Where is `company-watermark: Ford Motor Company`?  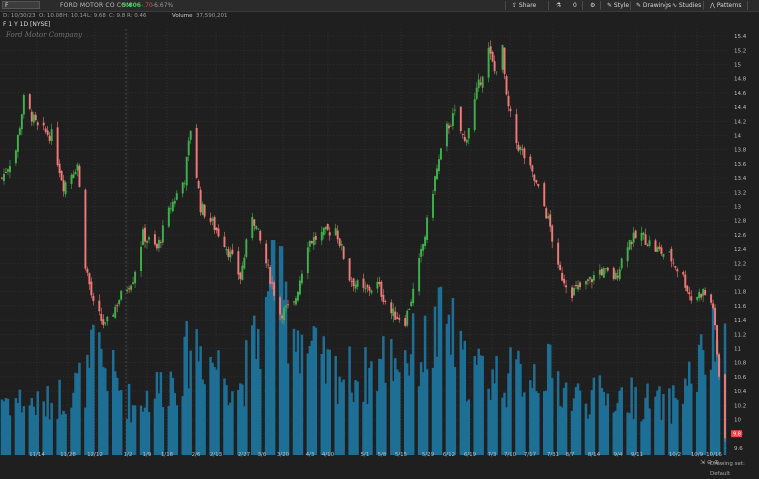 company-watermark: Ford Motor Company is located at coordinates (44, 35).